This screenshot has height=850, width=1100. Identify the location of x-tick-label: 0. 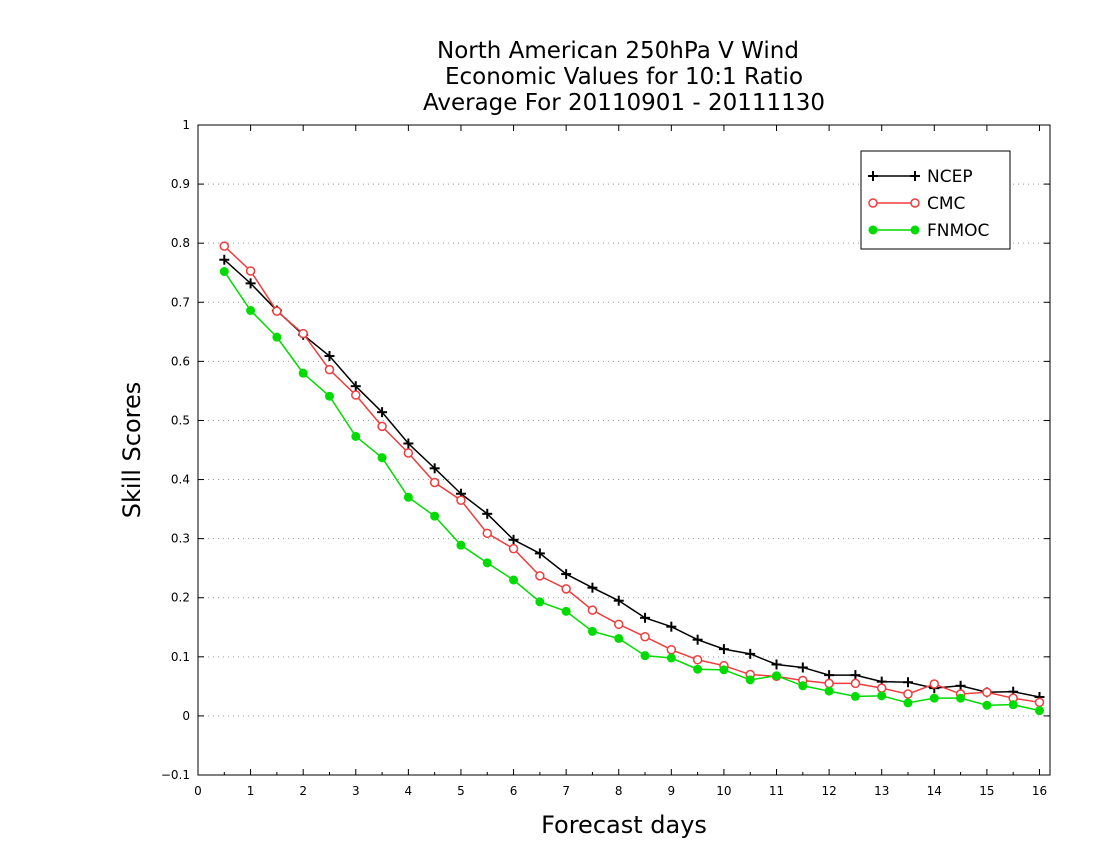
(198, 791).